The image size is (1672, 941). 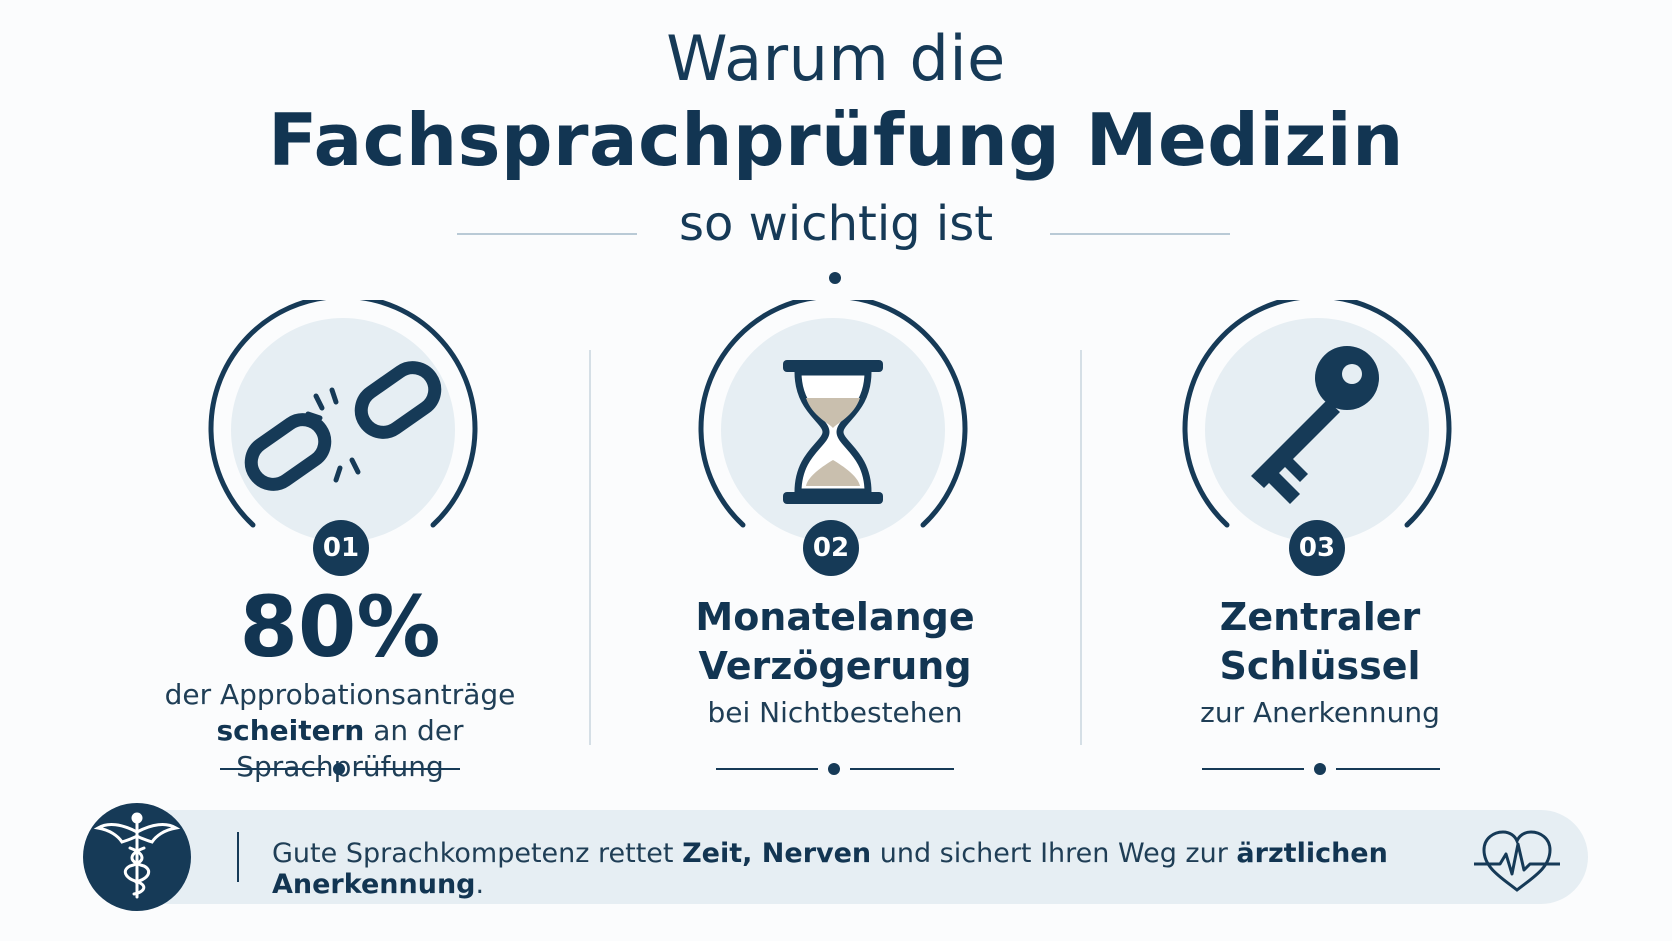 I want to click on item-1-rule-left, so click(x=272, y=769).